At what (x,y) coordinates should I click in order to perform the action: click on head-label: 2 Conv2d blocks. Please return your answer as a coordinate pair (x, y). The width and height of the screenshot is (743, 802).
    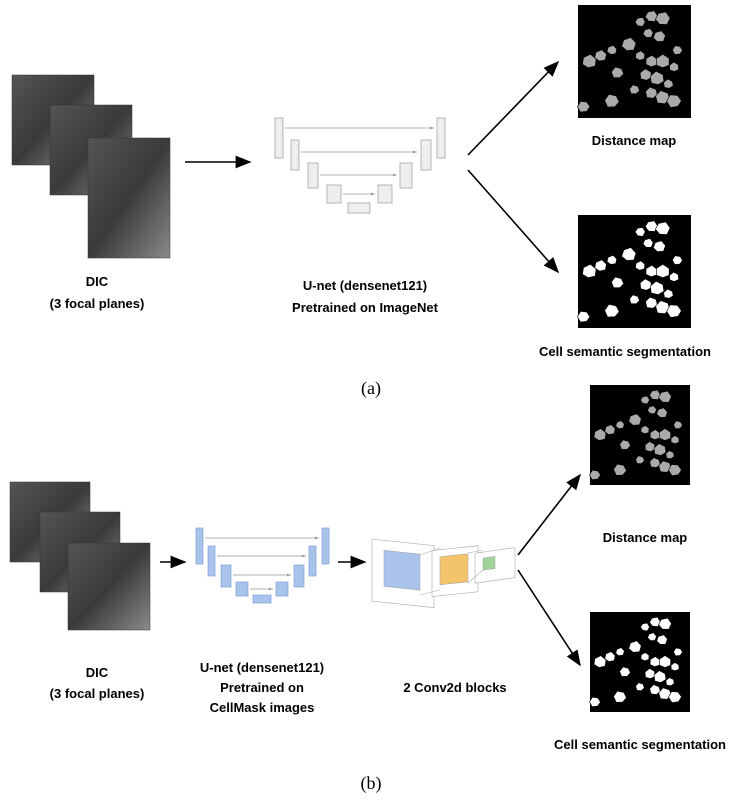
    Looking at the image, I should click on (454, 687).